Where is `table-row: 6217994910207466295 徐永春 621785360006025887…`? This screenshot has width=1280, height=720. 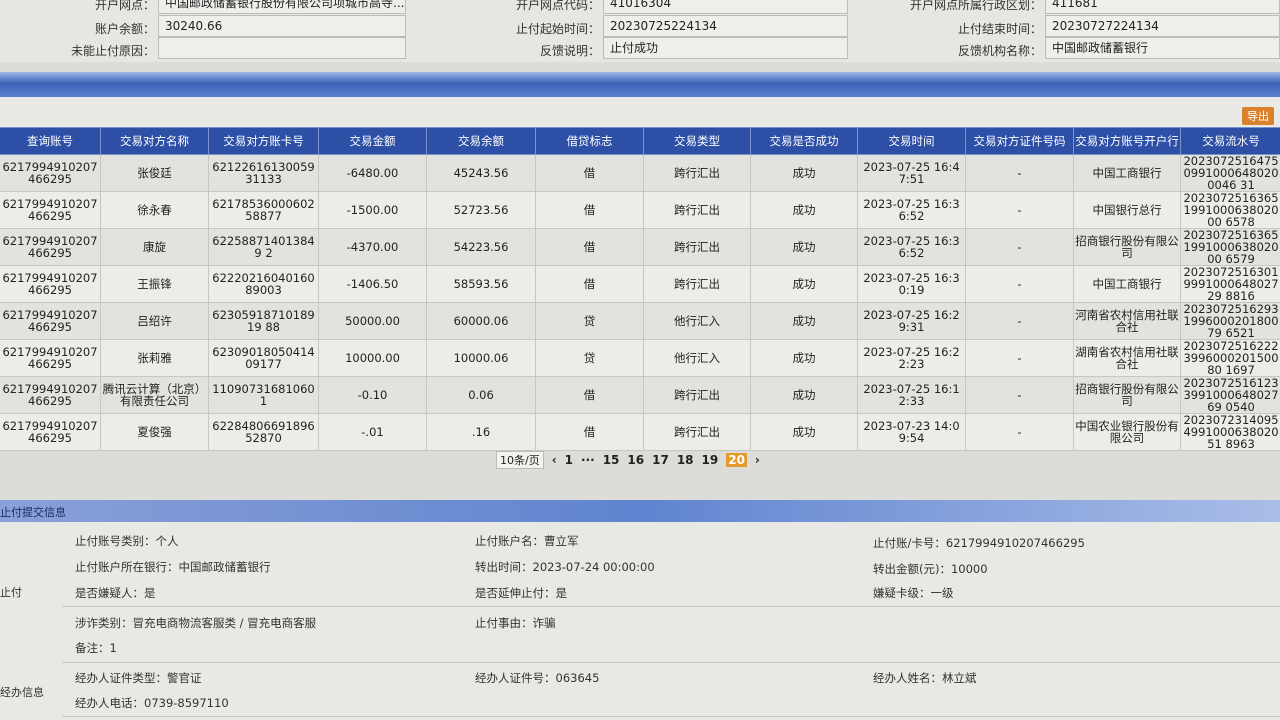
table-row: 6217994910207466295 徐永春 621785360006025887… is located at coordinates (640, 210).